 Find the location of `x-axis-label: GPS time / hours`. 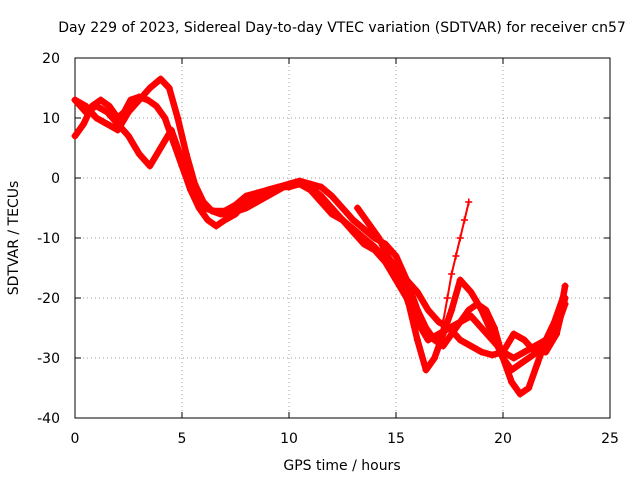

x-axis-label: GPS time / hours is located at coordinates (341, 466).